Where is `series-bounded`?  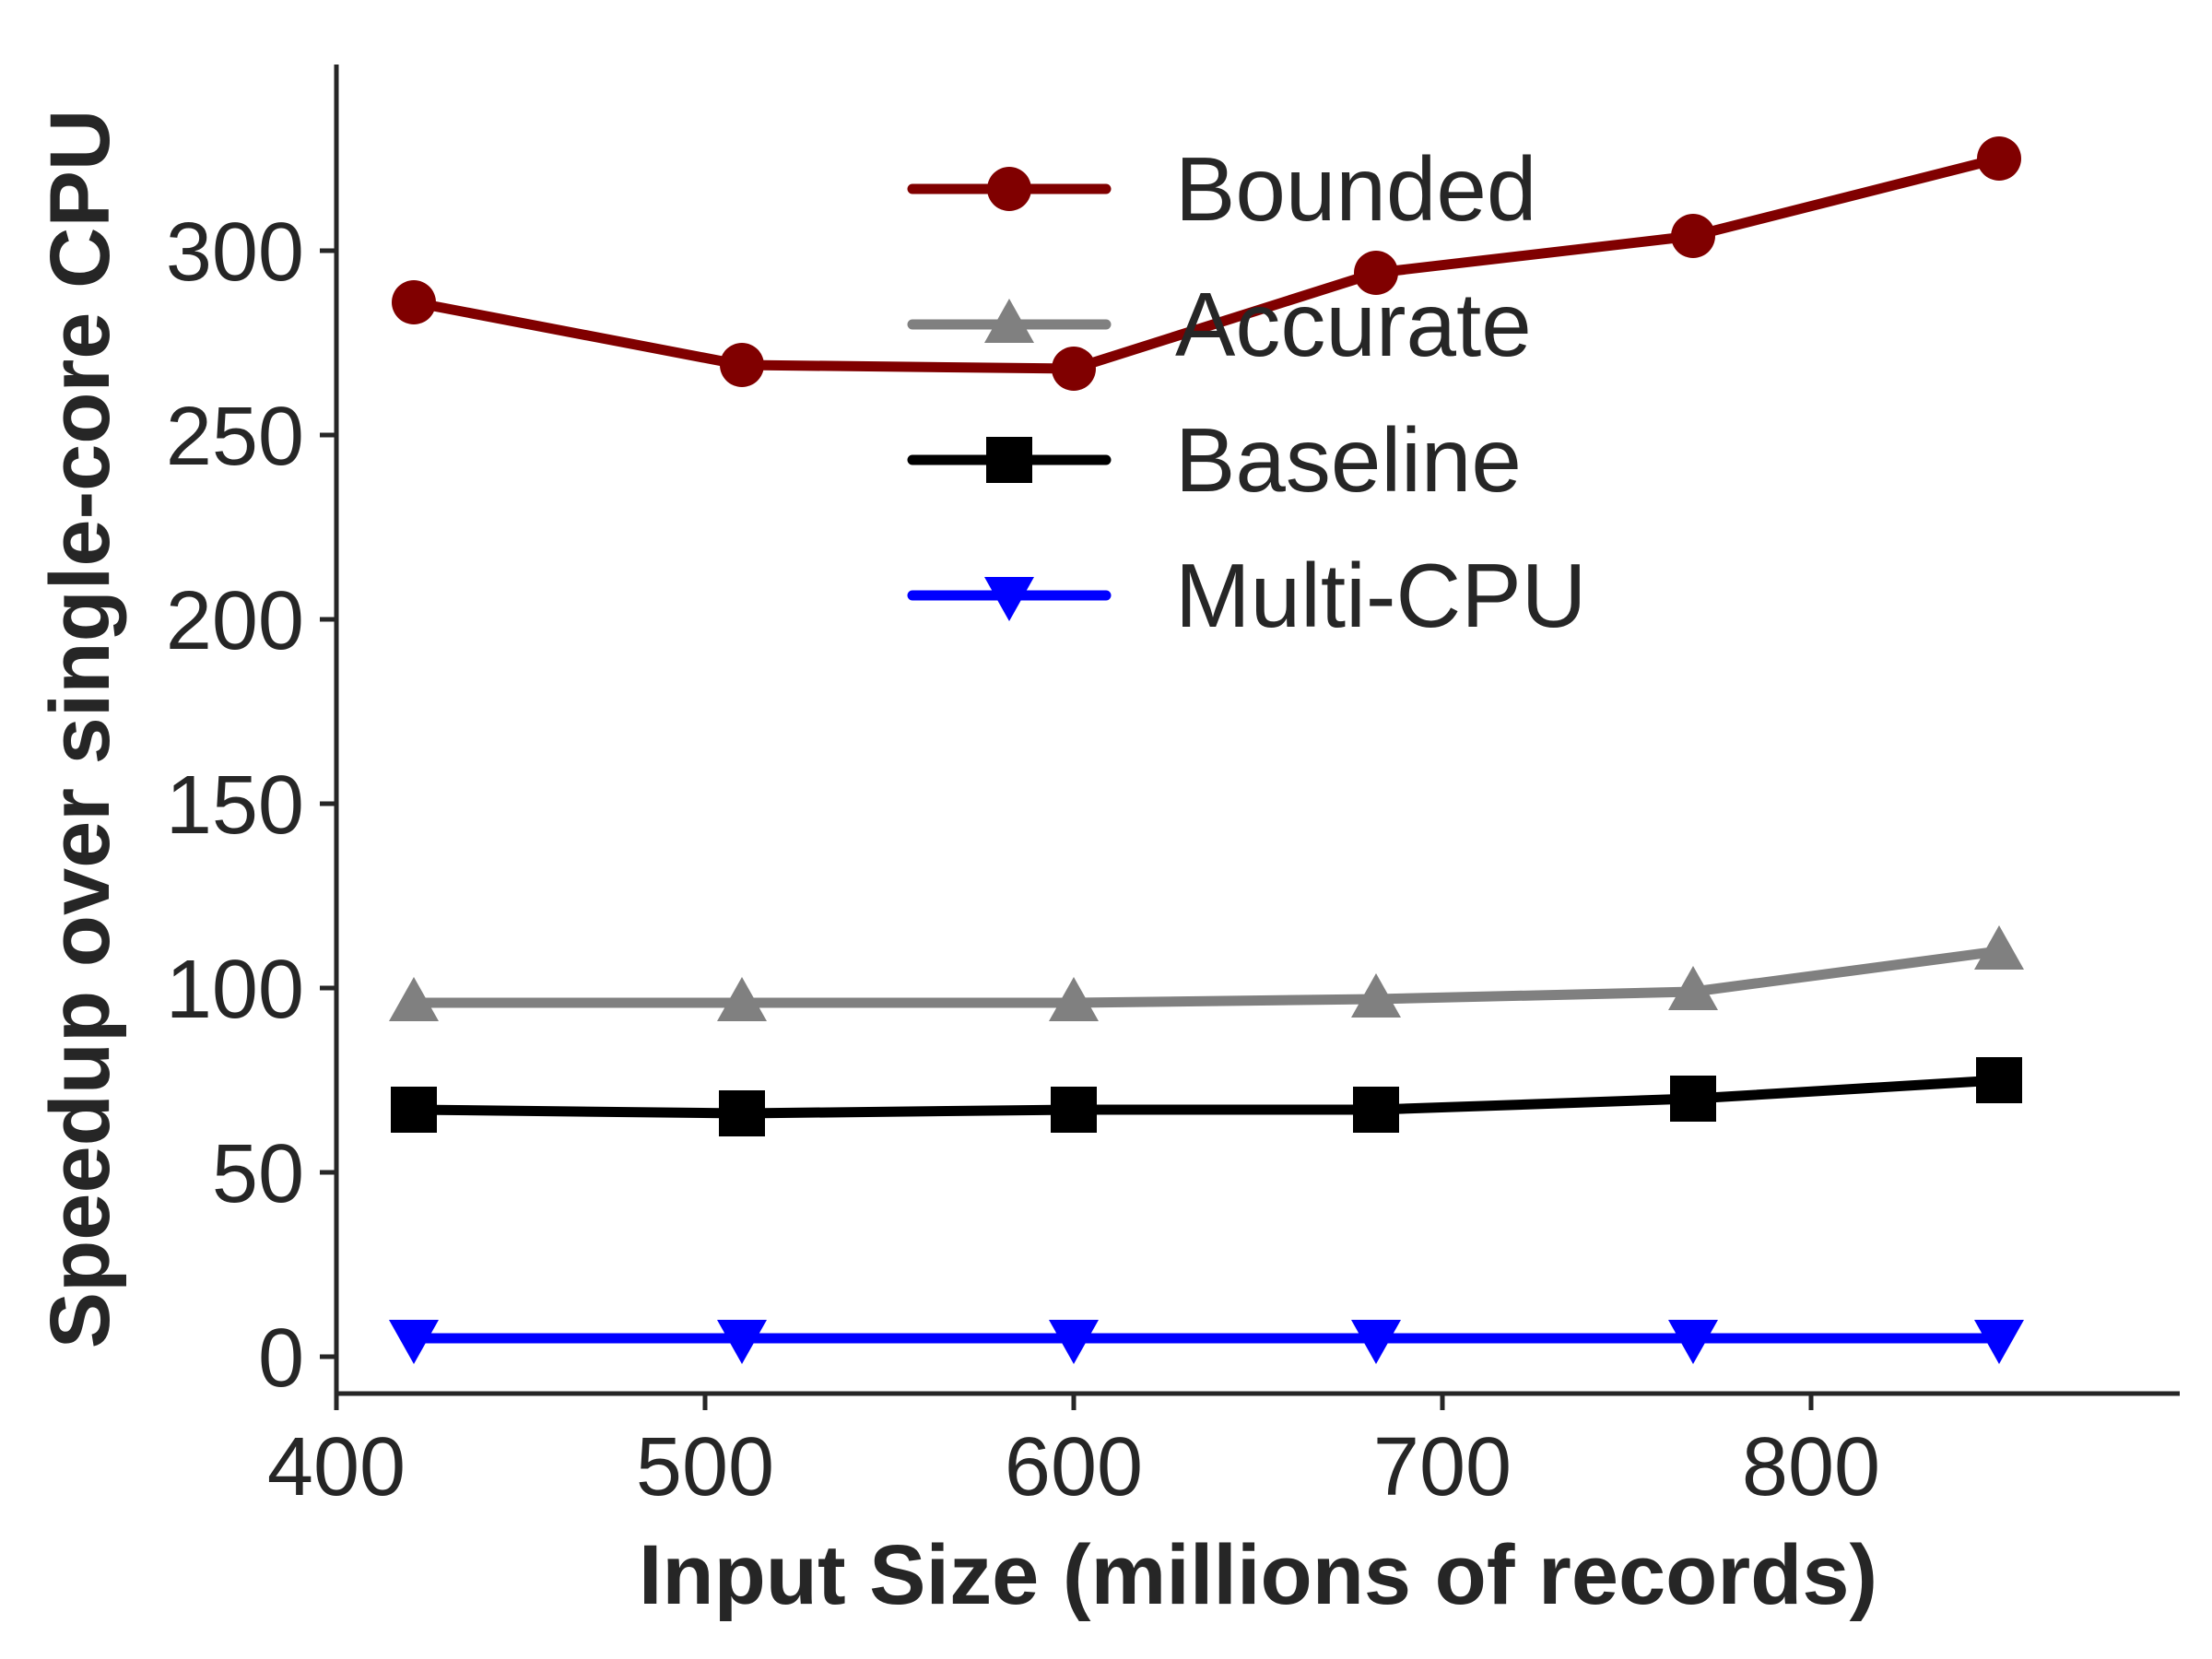 series-bounded is located at coordinates (1206, 263).